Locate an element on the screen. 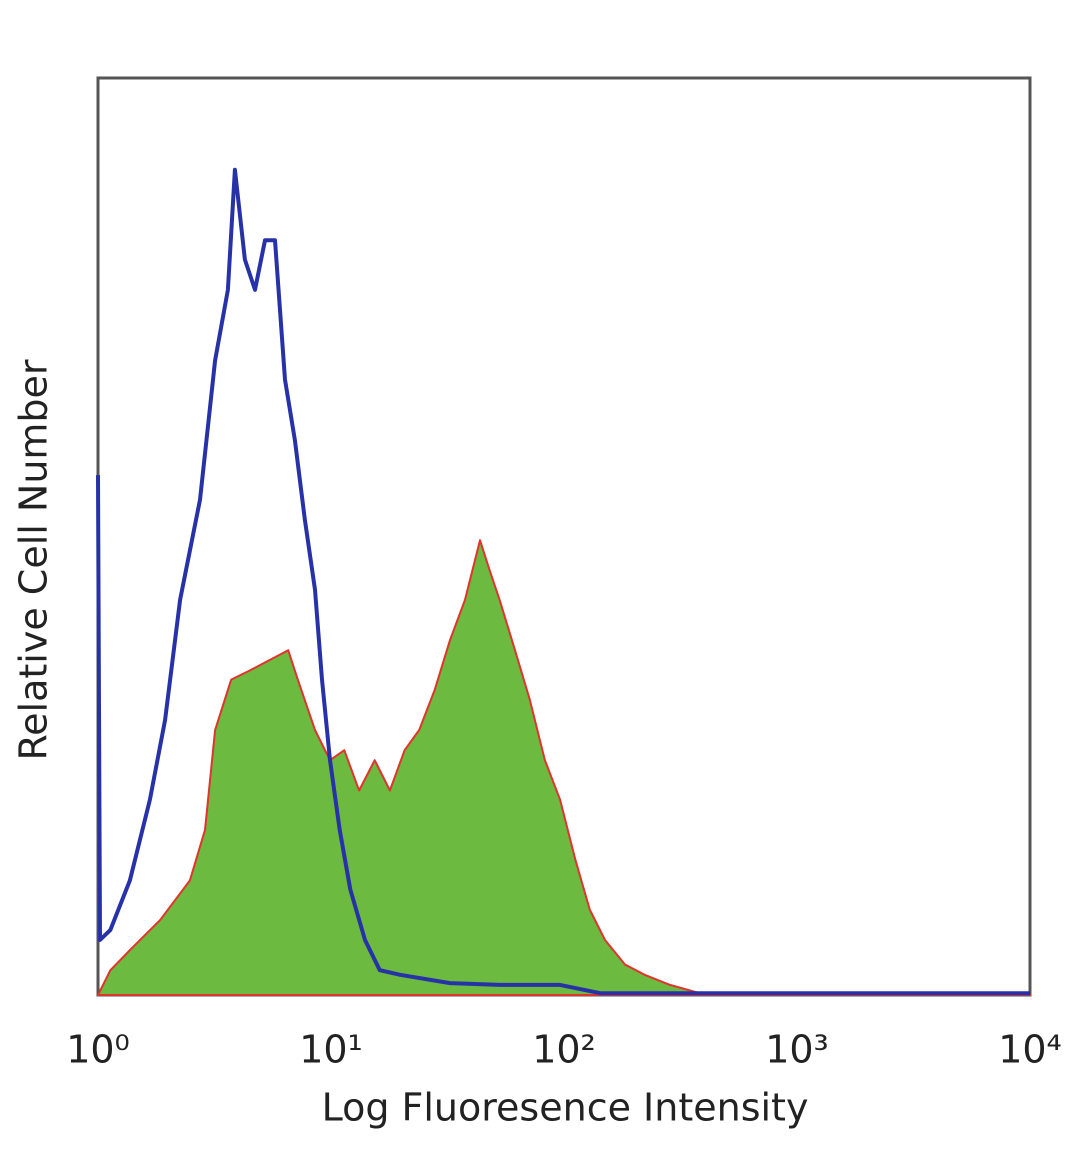 The width and height of the screenshot is (1080, 1169). x-tick-label: 10² is located at coordinates (564, 1050).